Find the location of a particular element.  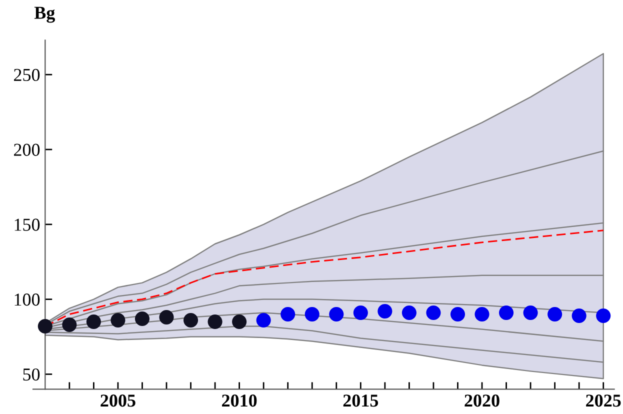

x-tick-label: 2010 is located at coordinates (239, 400).